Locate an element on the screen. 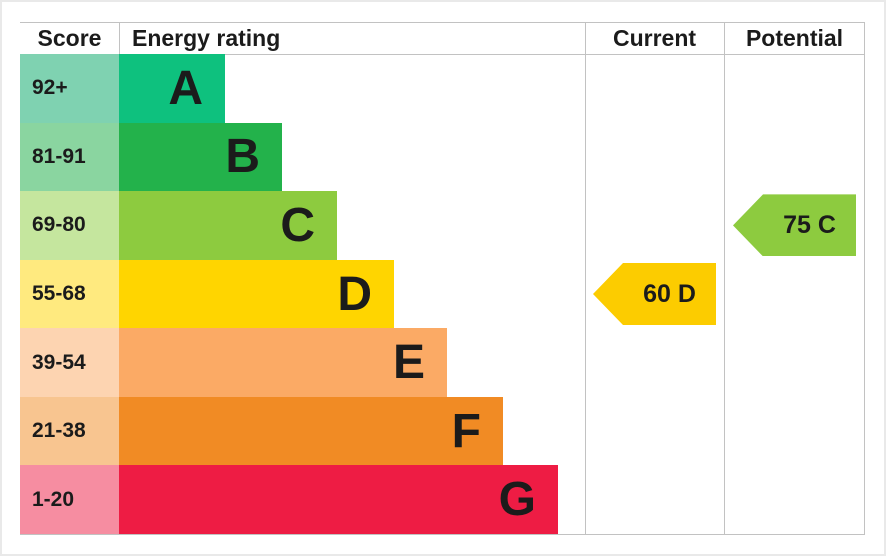  rating-bar-a: A is located at coordinates (172, 88).